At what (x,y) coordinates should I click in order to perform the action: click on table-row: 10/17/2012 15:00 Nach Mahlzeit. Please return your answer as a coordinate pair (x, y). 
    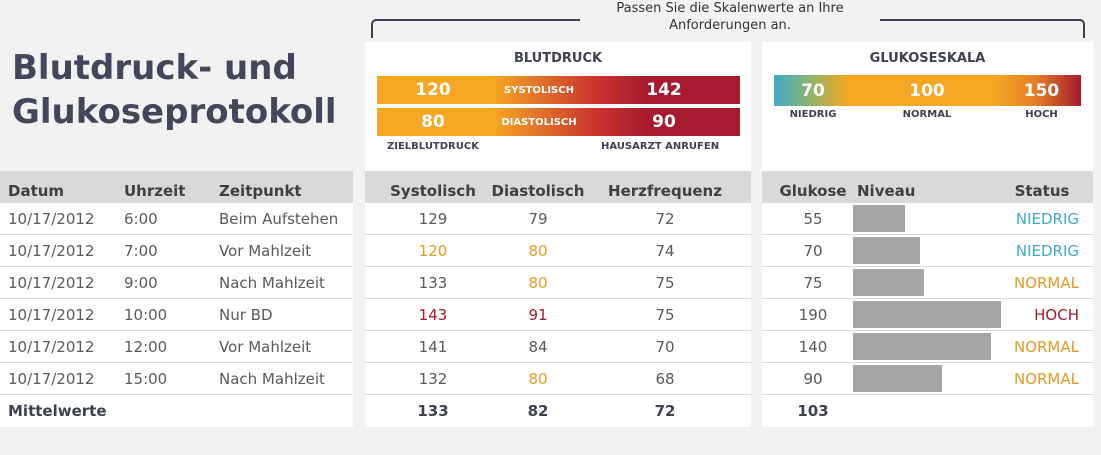
    Looking at the image, I should click on (176, 379).